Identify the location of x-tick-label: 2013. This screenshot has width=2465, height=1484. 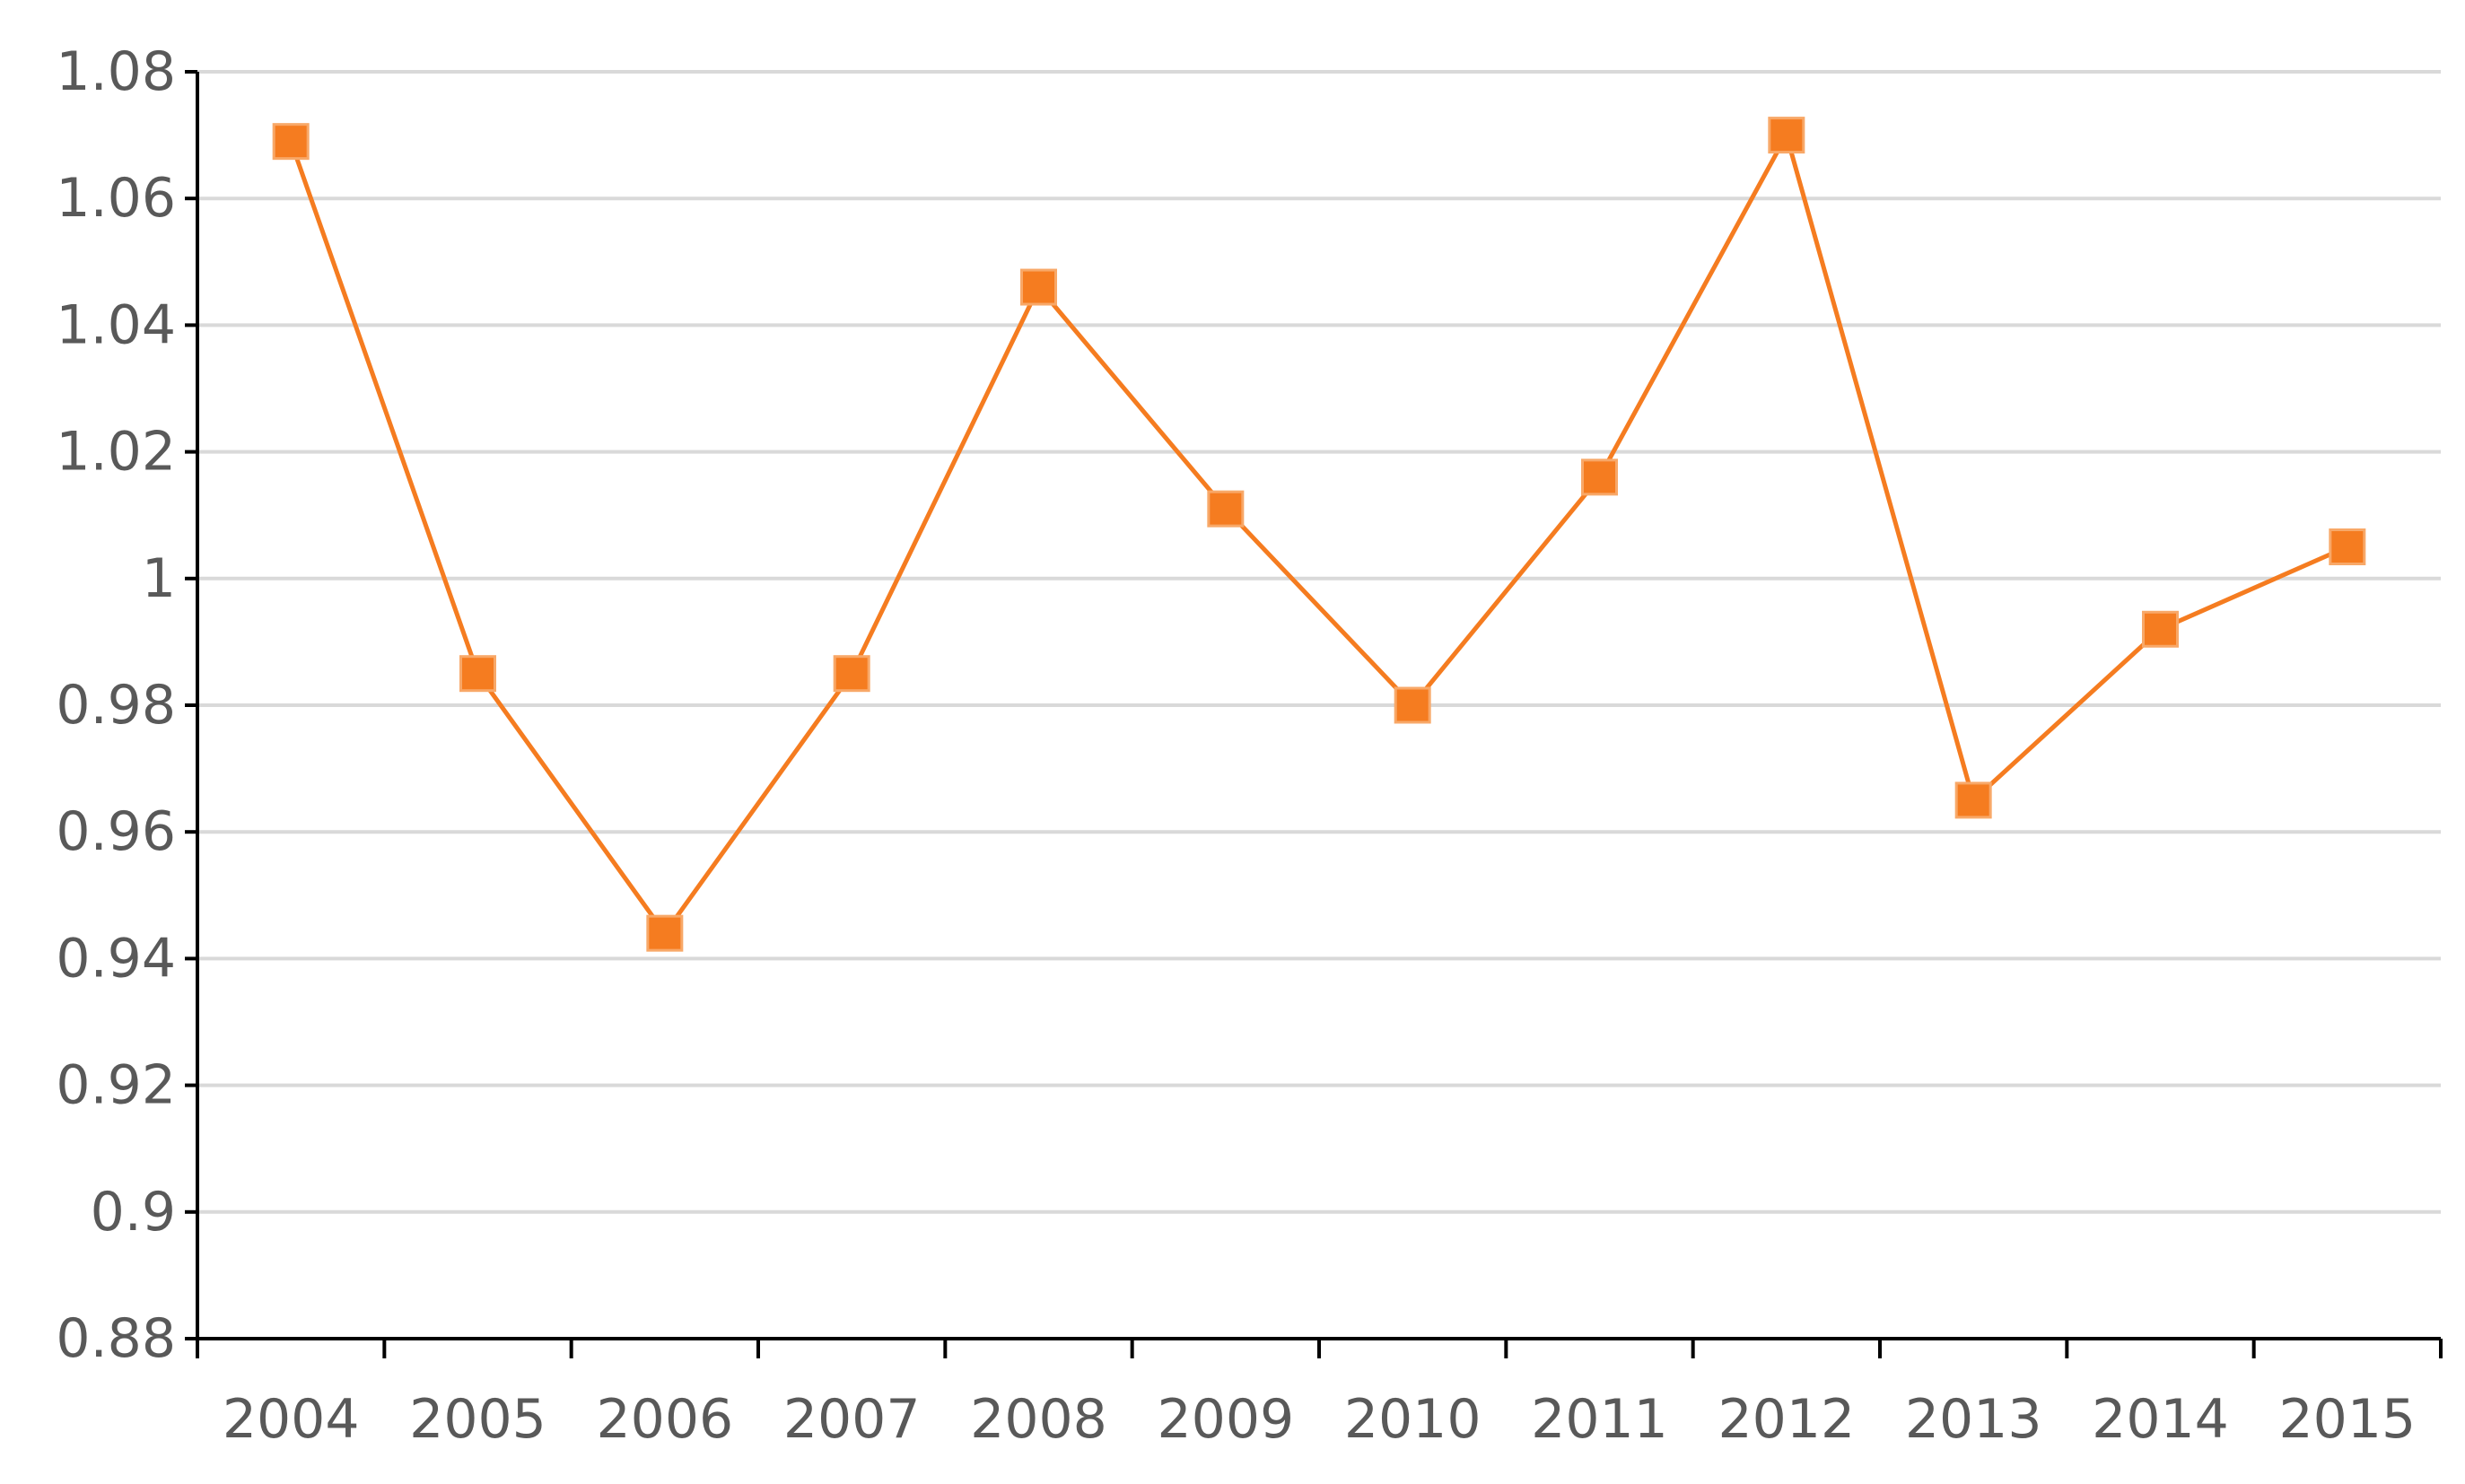
(1973, 1420).